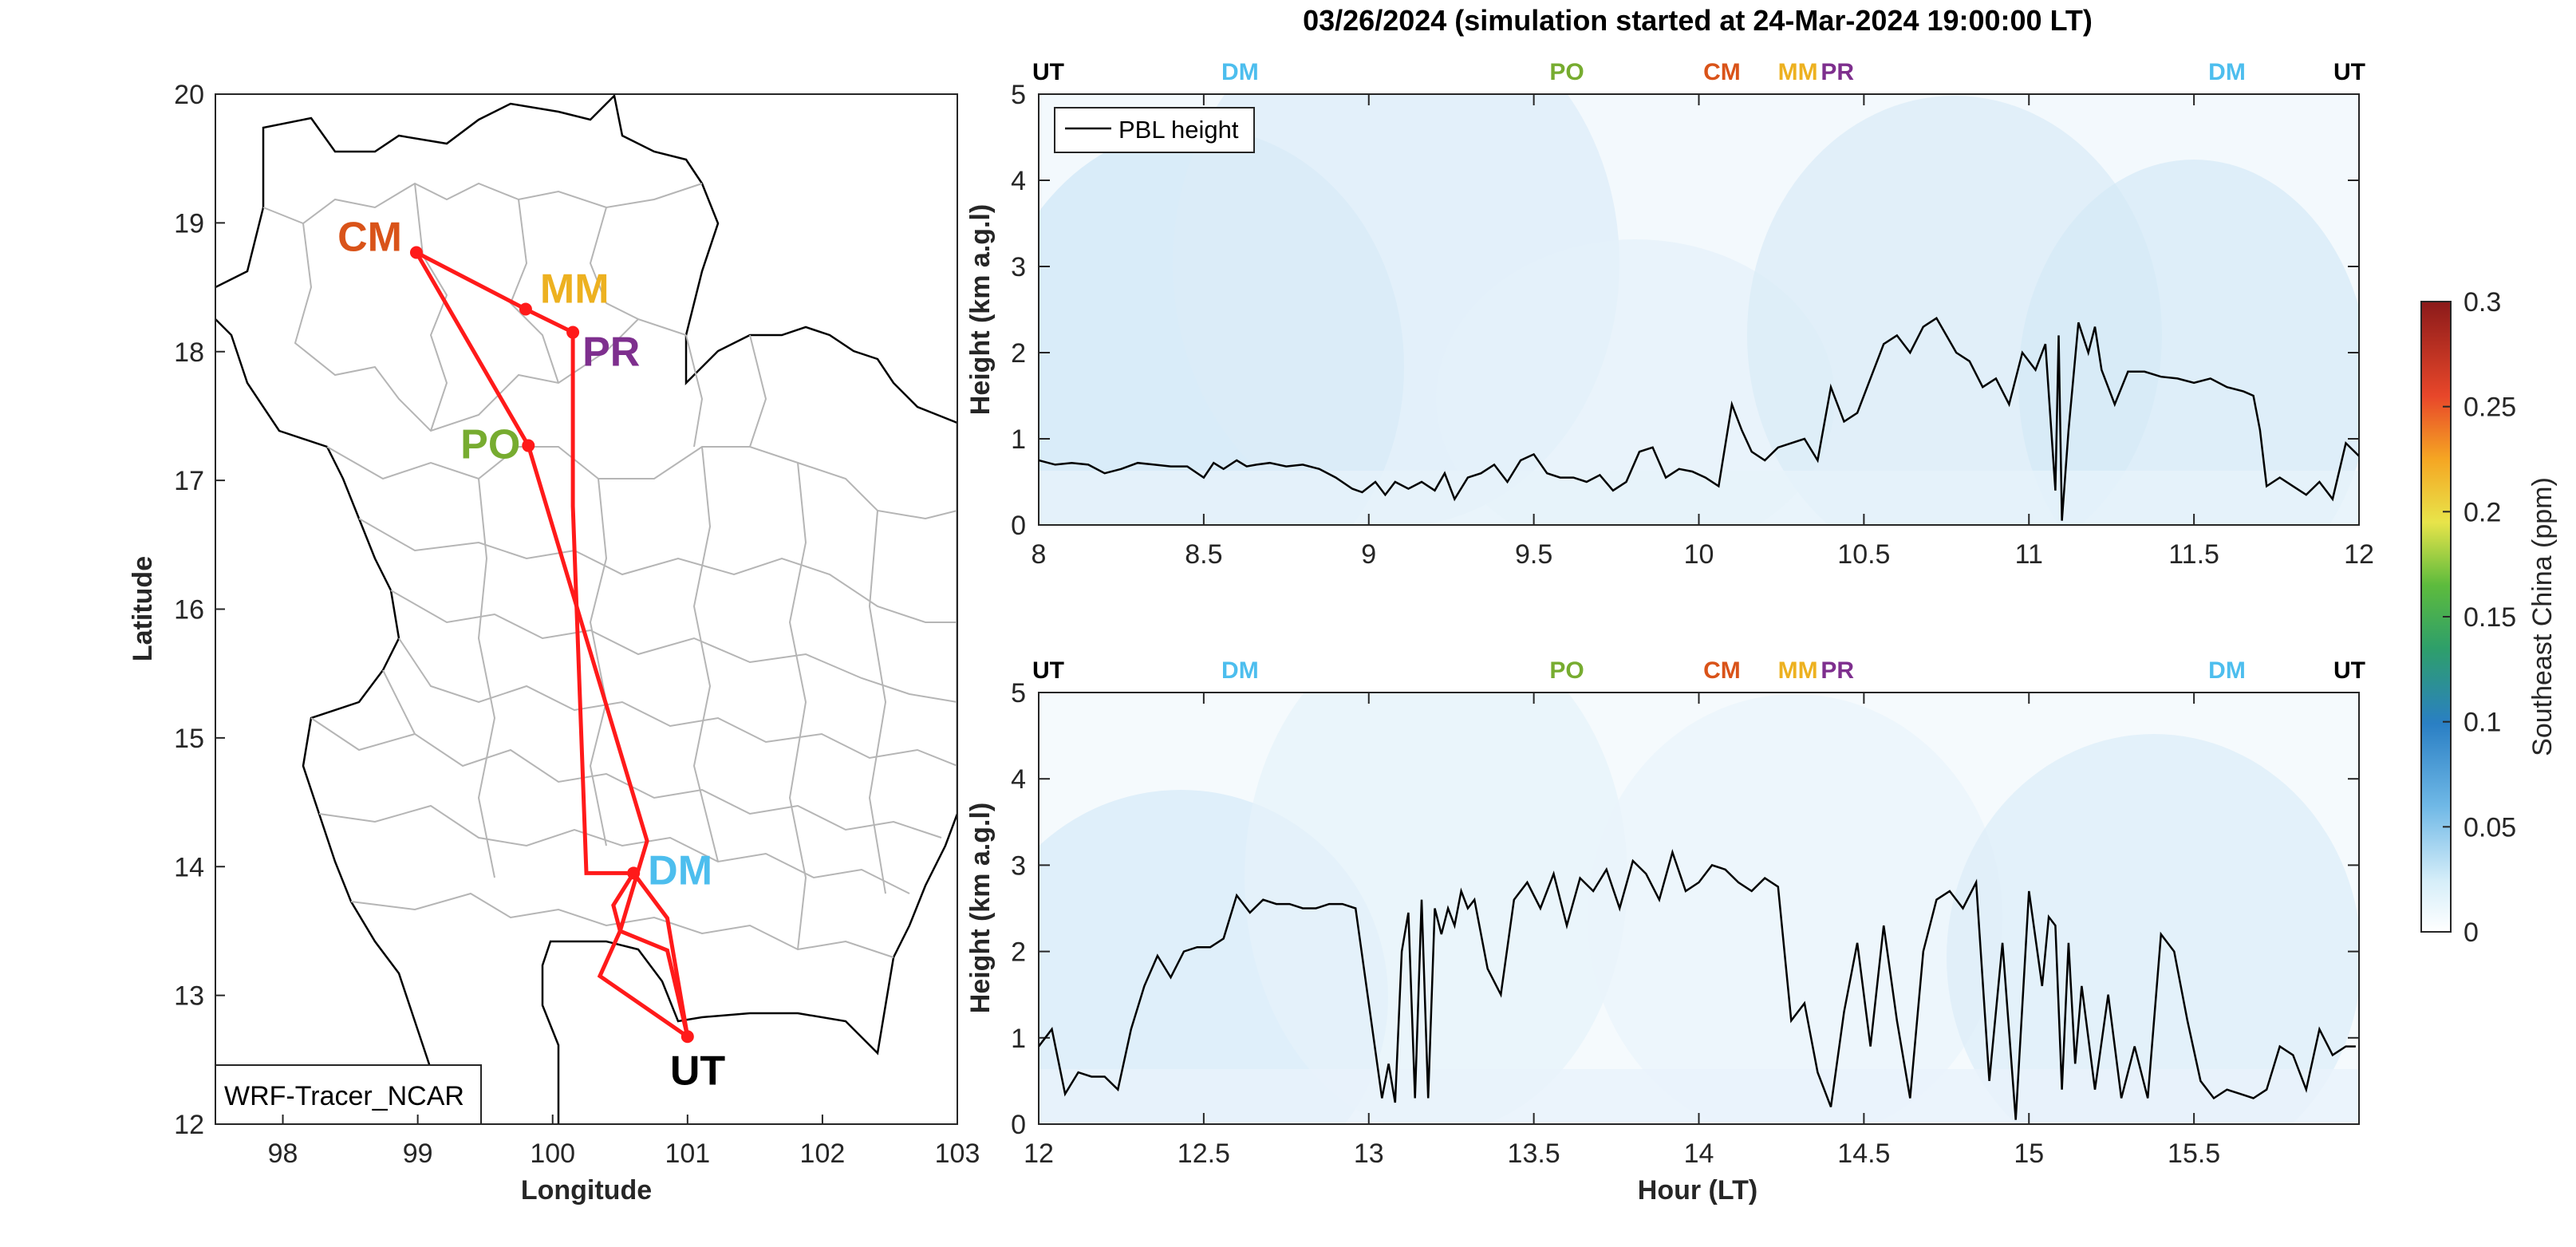  What do you see at coordinates (587, 1190) in the screenshot?
I see `map-xlabel: Longitude` at bounding box center [587, 1190].